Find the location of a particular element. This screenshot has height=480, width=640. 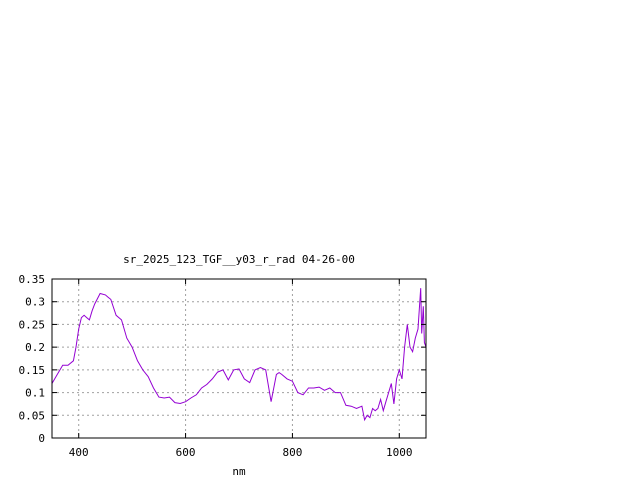

y-tick-label: 0.25 is located at coordinates (32, 324).